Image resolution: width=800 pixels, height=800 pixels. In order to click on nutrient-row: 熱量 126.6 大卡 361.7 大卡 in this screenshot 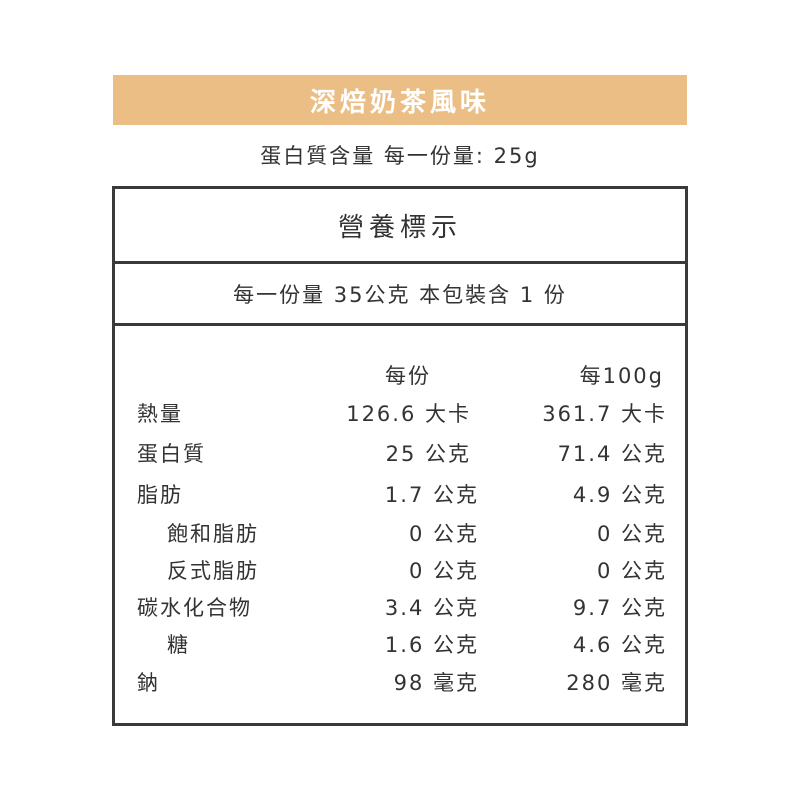, I will do `click(403, 414)`.